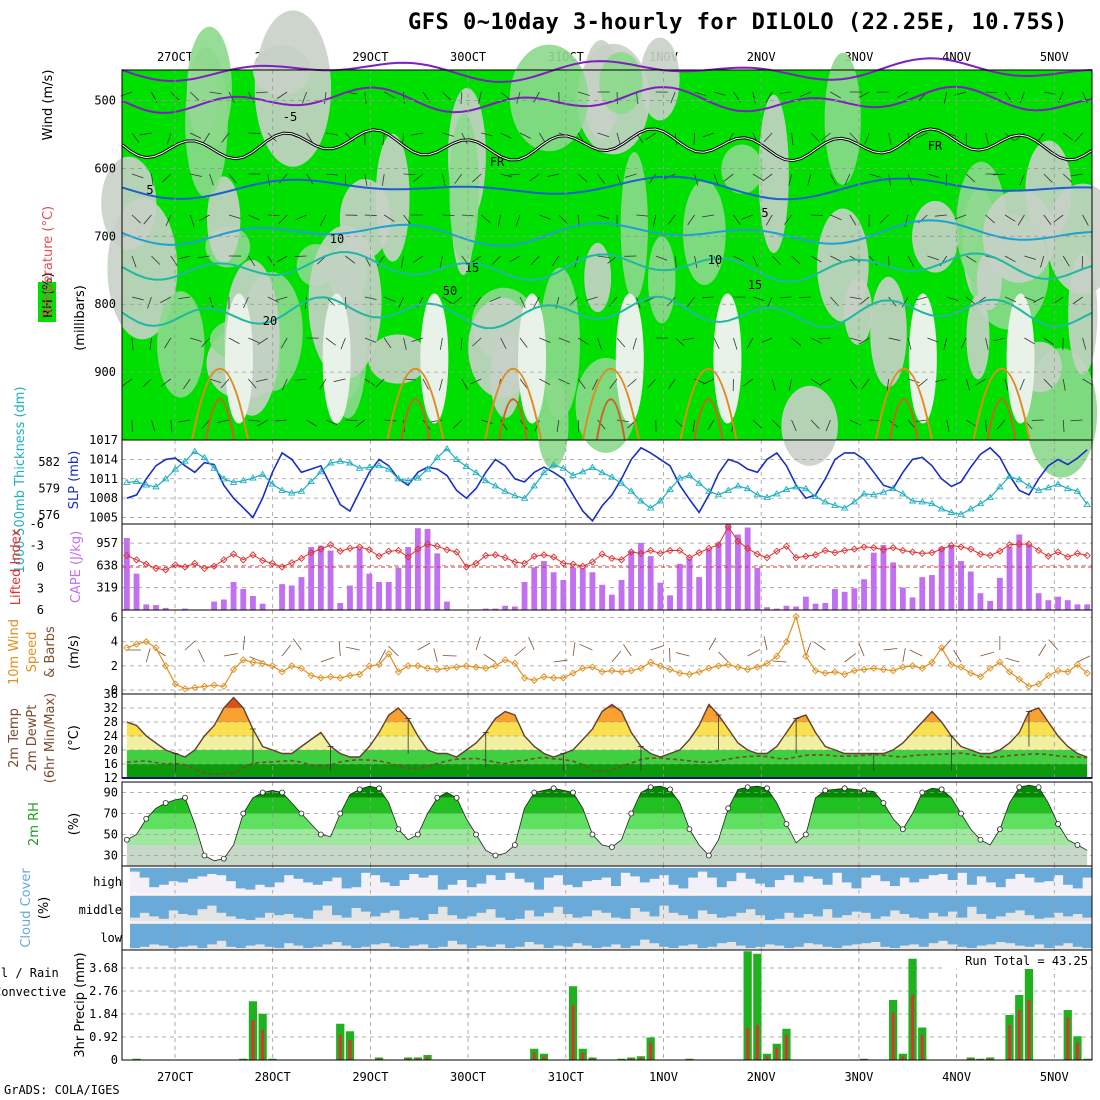  I want to click on upper-ytick-600: 600, so click(105, 168).